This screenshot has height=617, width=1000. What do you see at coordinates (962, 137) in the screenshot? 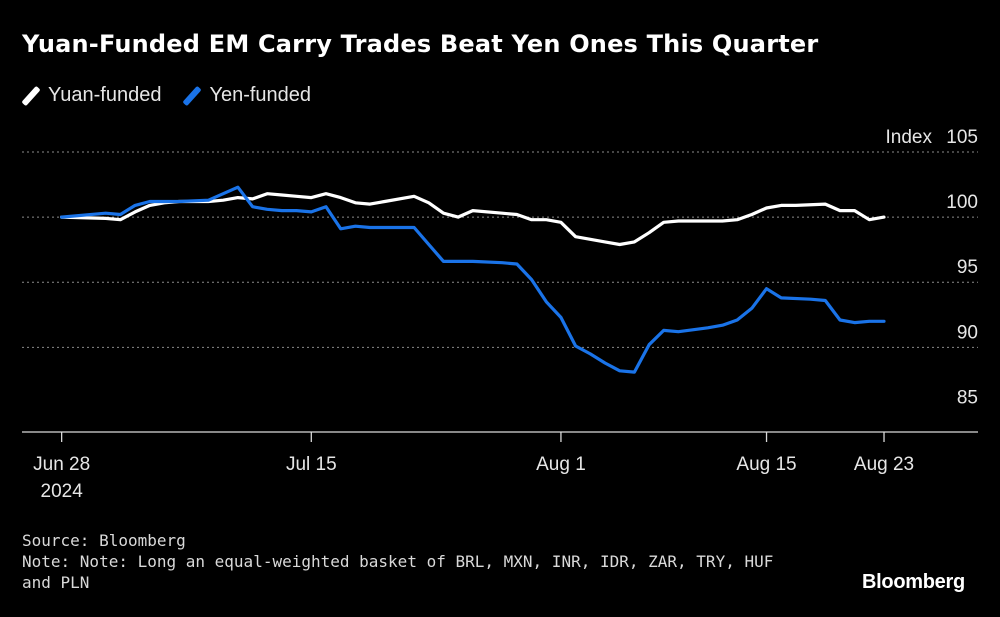
I see `y-tick-label-105: 105` at bounding box center [962, 137].